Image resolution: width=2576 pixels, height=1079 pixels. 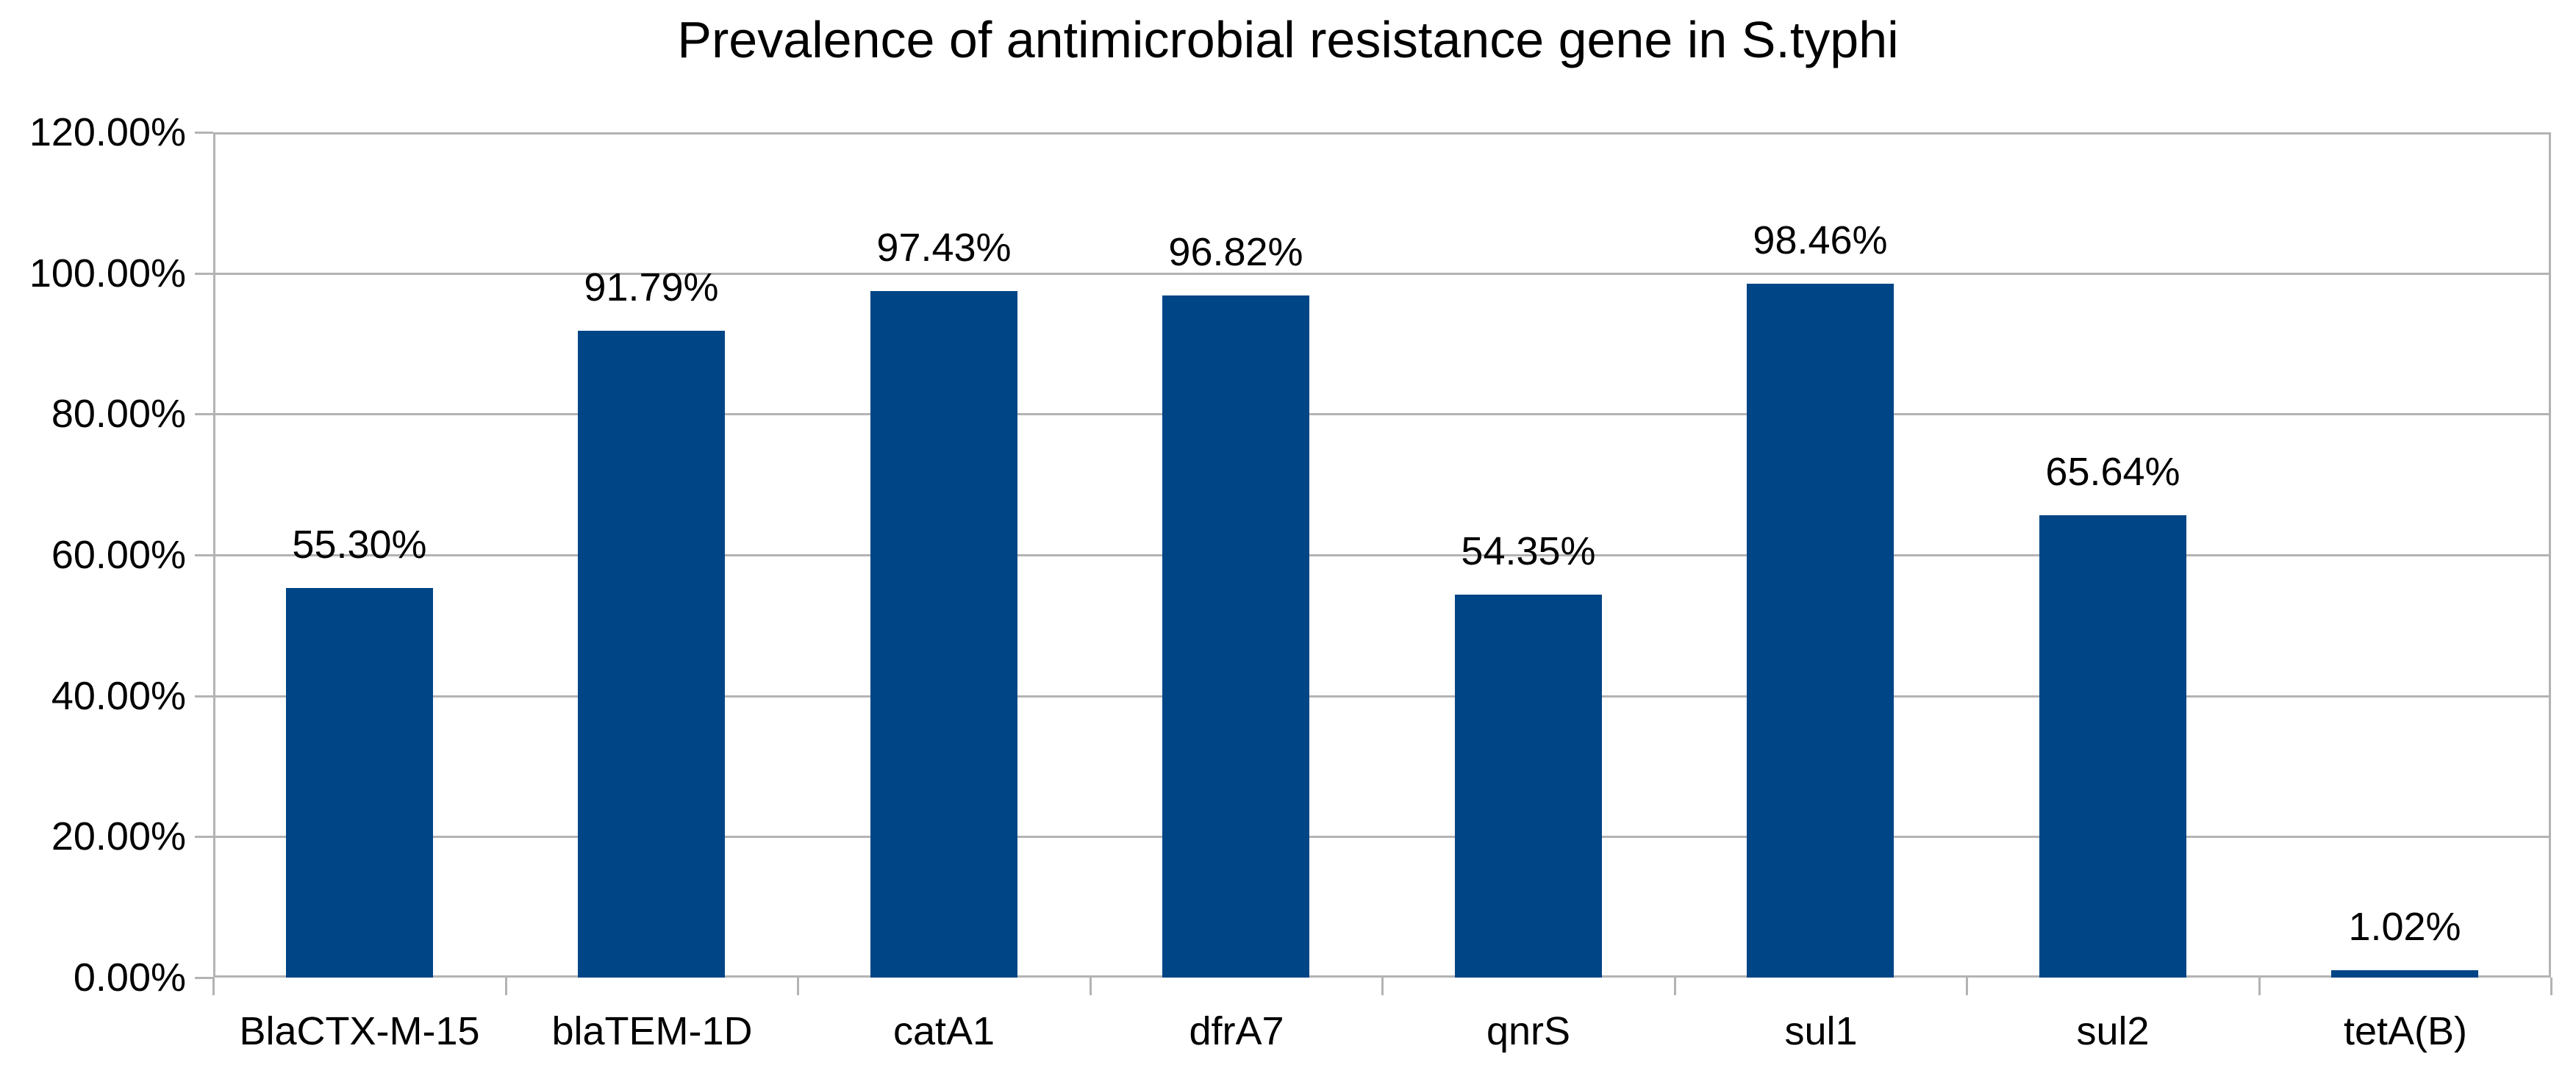 What do you see at coordinates (118, 555) in the screenshot?
I see `y-axis-tick-label: 60.00%` at bounding box center [118, 555].